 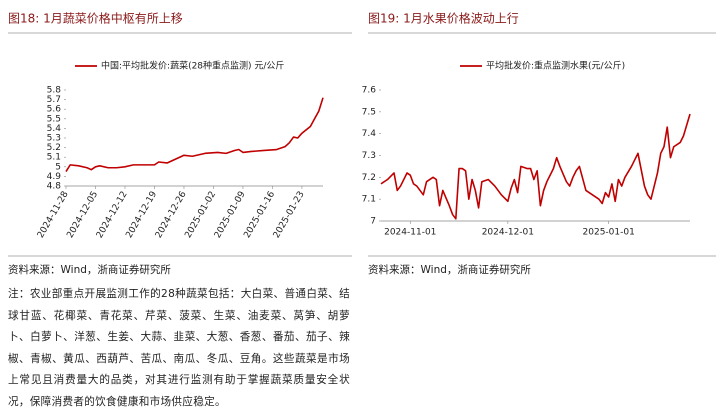 What do you see at coordinates (369, 156) in the screenshot?
I see `y-tick-label: 7.3` at bounding box center [369, 156].